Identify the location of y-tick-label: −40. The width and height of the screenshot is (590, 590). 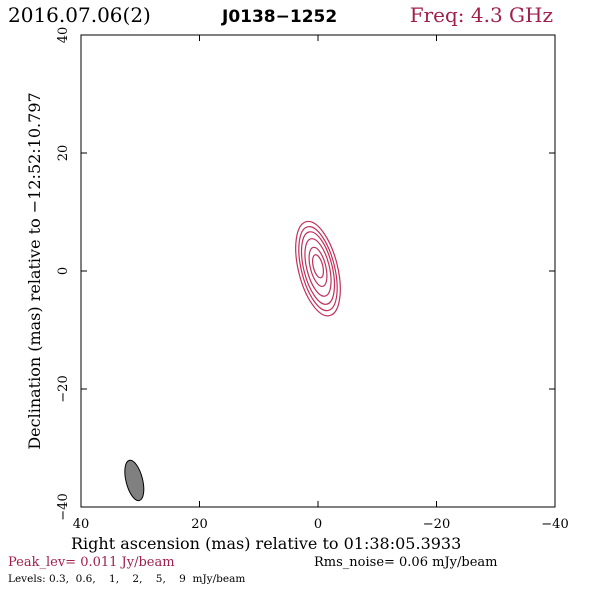
(63, 506).